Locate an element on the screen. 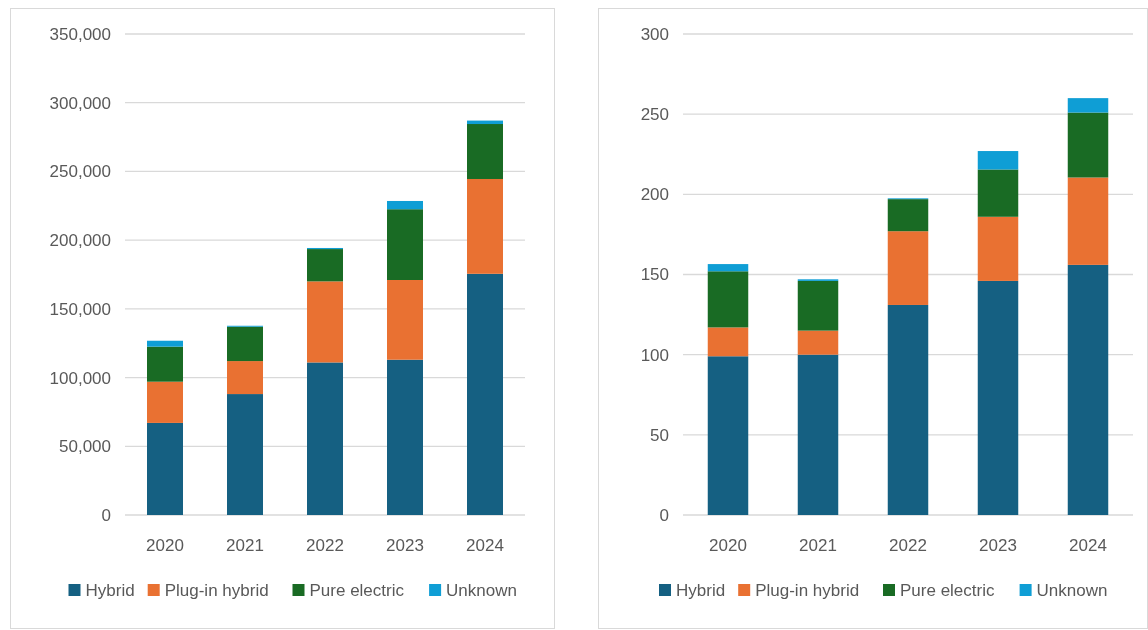 The width and height of the screenshot is (1148, 630). y-tick-label: 250 is located at coordinates (654, 115).